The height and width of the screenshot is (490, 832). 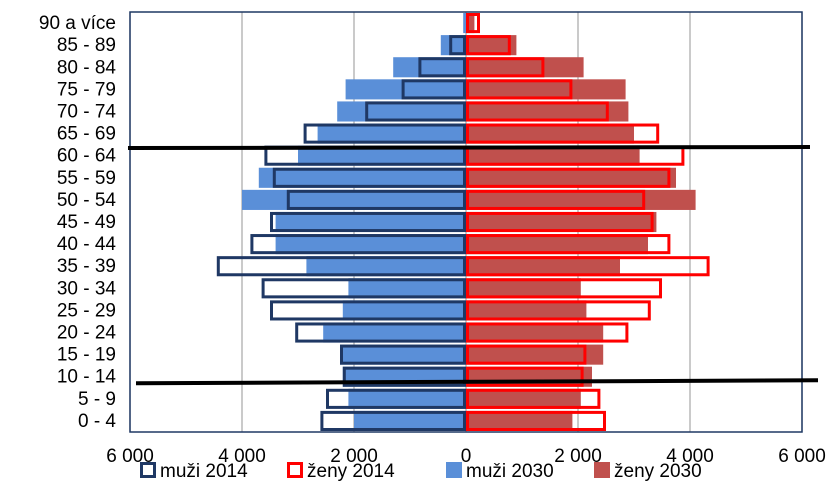 What do you see at coordinates (588, 266) in the screenshot?
I see `ženy-2014-bar-7` at bounding box center [588, 266].